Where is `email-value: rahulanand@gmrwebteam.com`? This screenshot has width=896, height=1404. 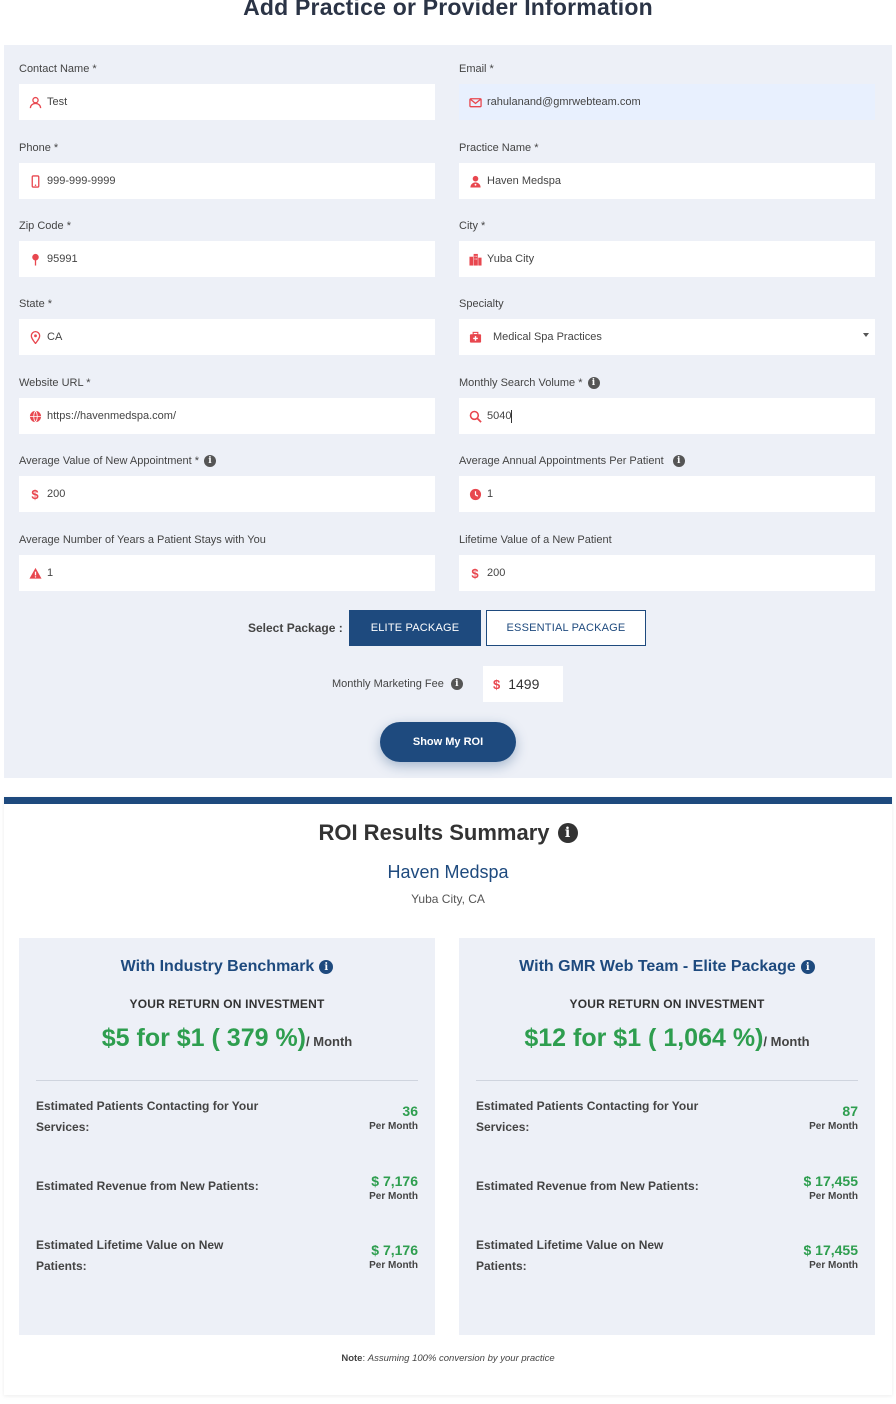
email-value: rahulanand@gmrwebteam.com is located at coordinates (564, 102).